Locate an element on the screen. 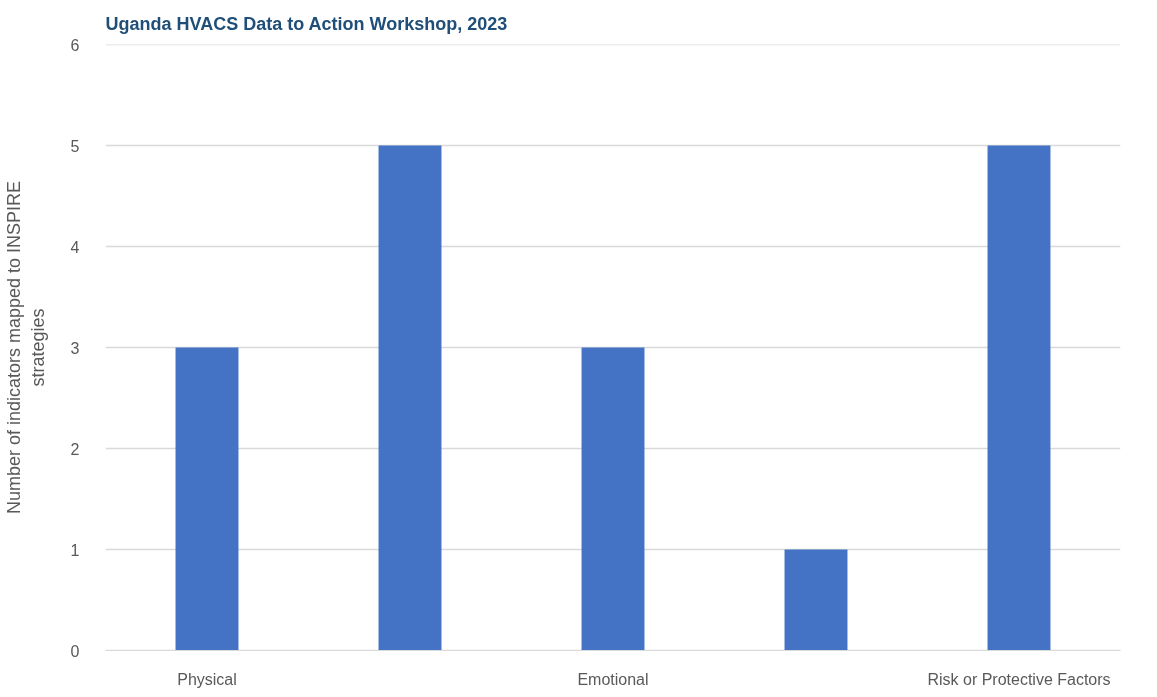 The width and height of the screenshot is (1157, 697). chart-title: Uganda HVACS Data to Action Workshop, 2023 is located at coordinates (306, 23).